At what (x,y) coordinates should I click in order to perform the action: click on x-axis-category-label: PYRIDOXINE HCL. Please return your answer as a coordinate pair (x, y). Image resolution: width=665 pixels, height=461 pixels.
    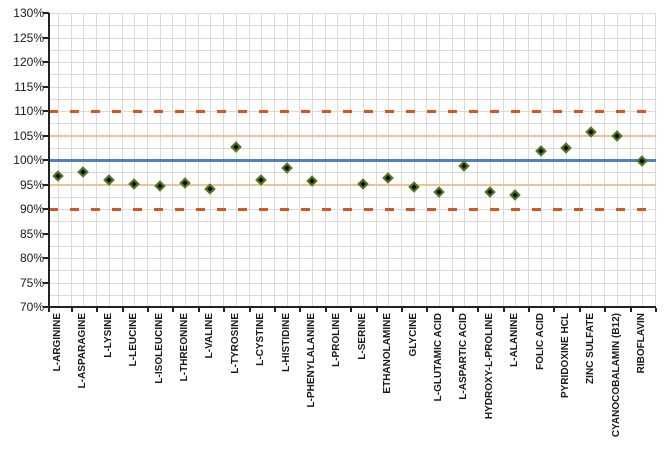
    Looking at the image, I should click on (565, 356).